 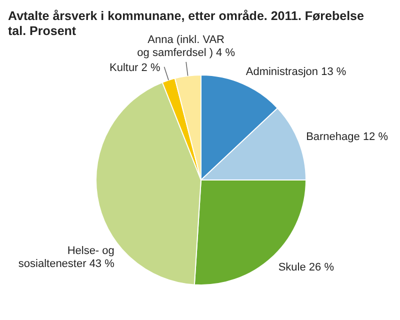 What do you see at coordinates (347, 137) in the screenshot?
I see `slice-label: Barnehage 12 %` at bounding box center [347, 137].